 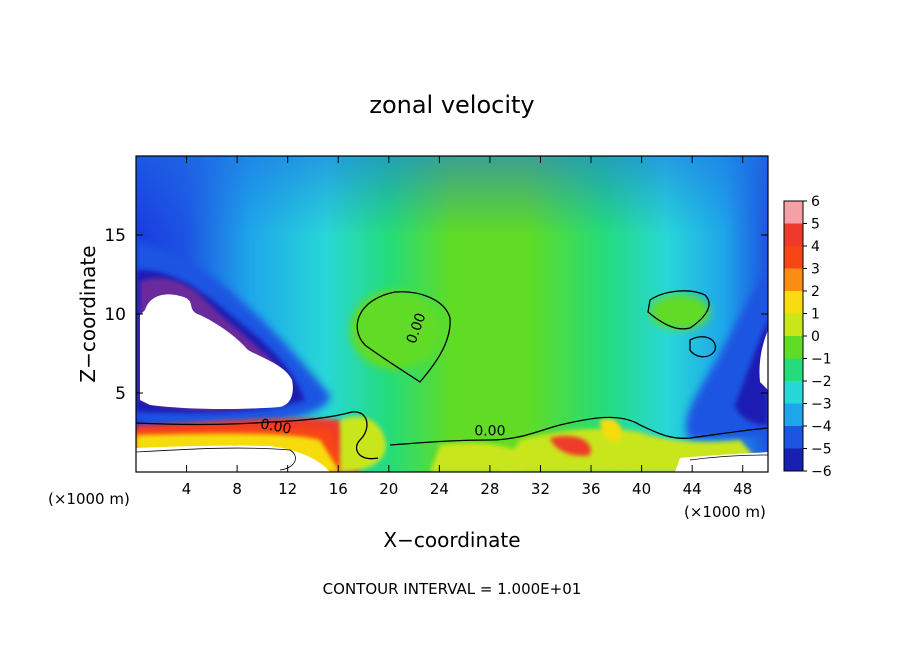 I want to click on colorbar-label-0: 6, so click(x=815, y=202).